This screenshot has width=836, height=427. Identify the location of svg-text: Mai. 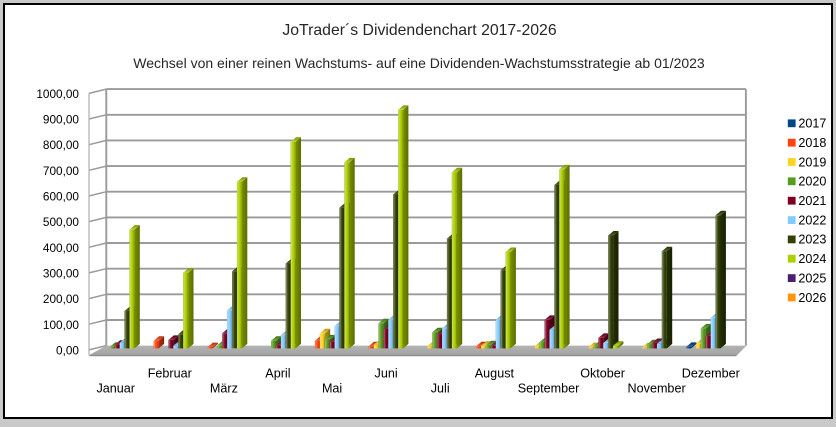
(332, 389).